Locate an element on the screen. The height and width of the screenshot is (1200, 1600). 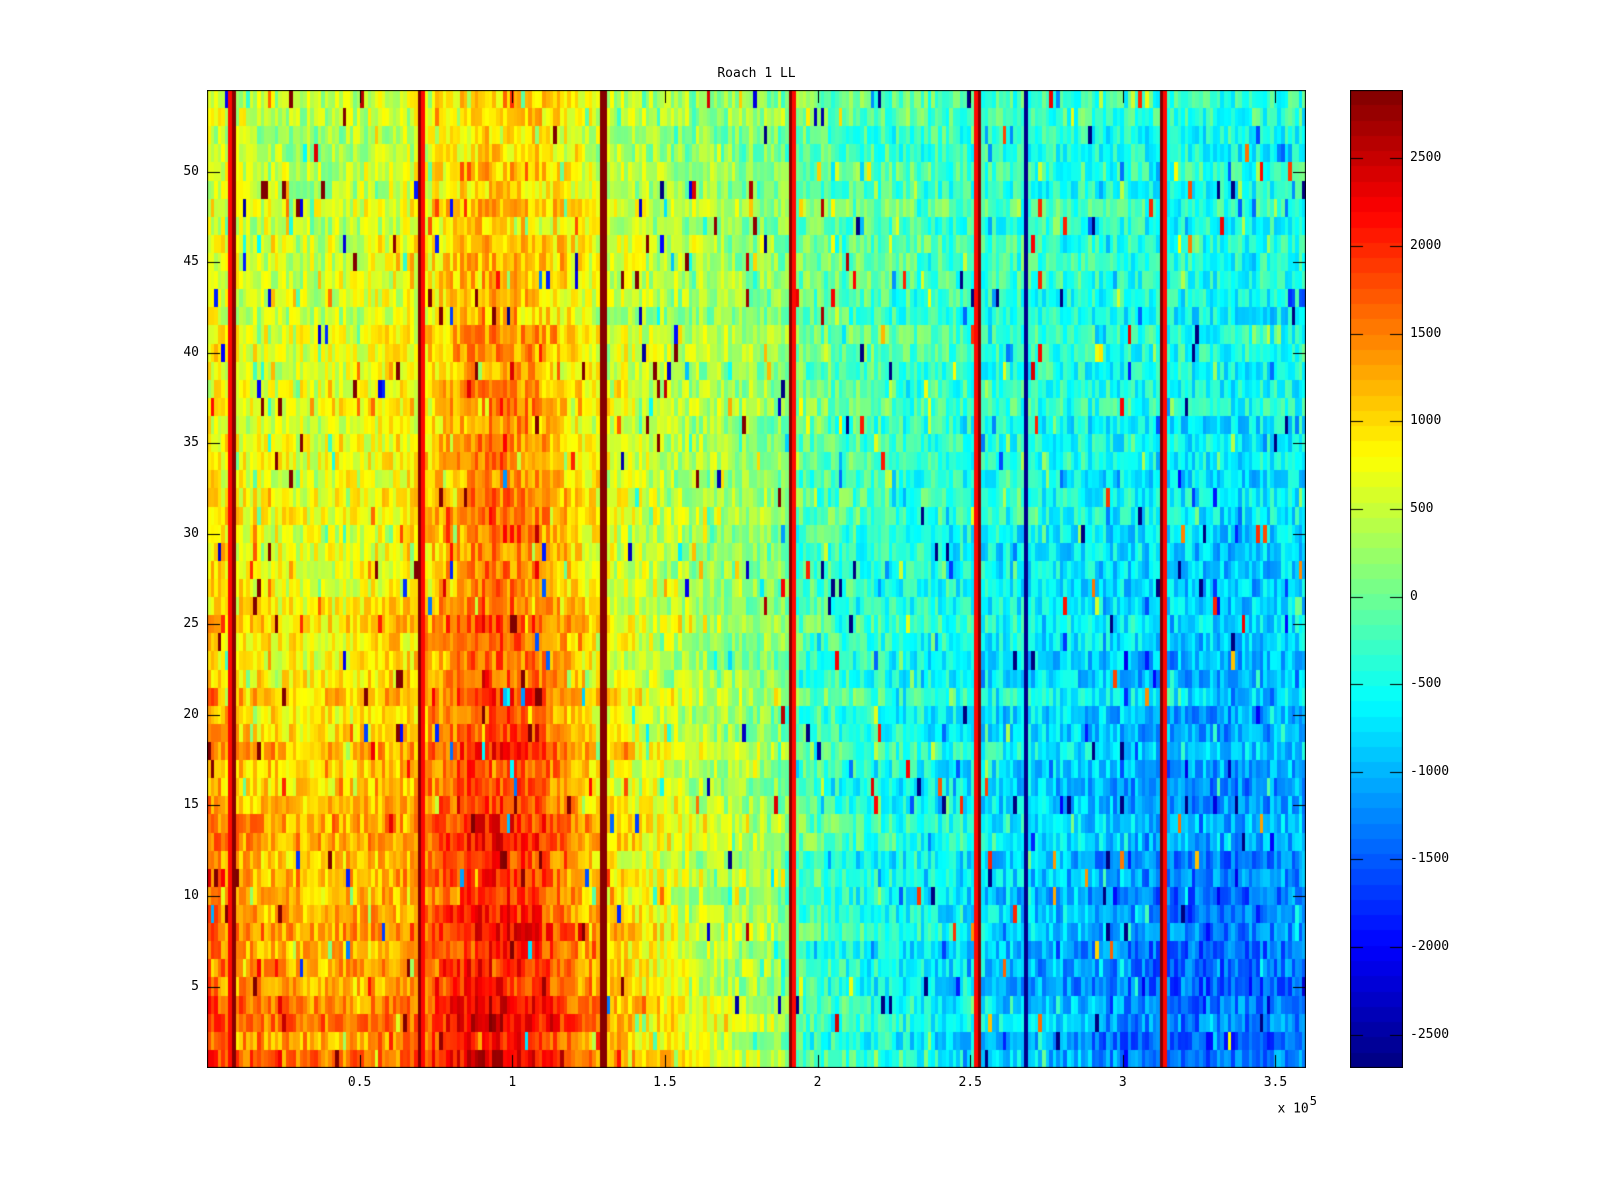
colorbar-tick-label: 500 is located at coordinates (1422, 508).